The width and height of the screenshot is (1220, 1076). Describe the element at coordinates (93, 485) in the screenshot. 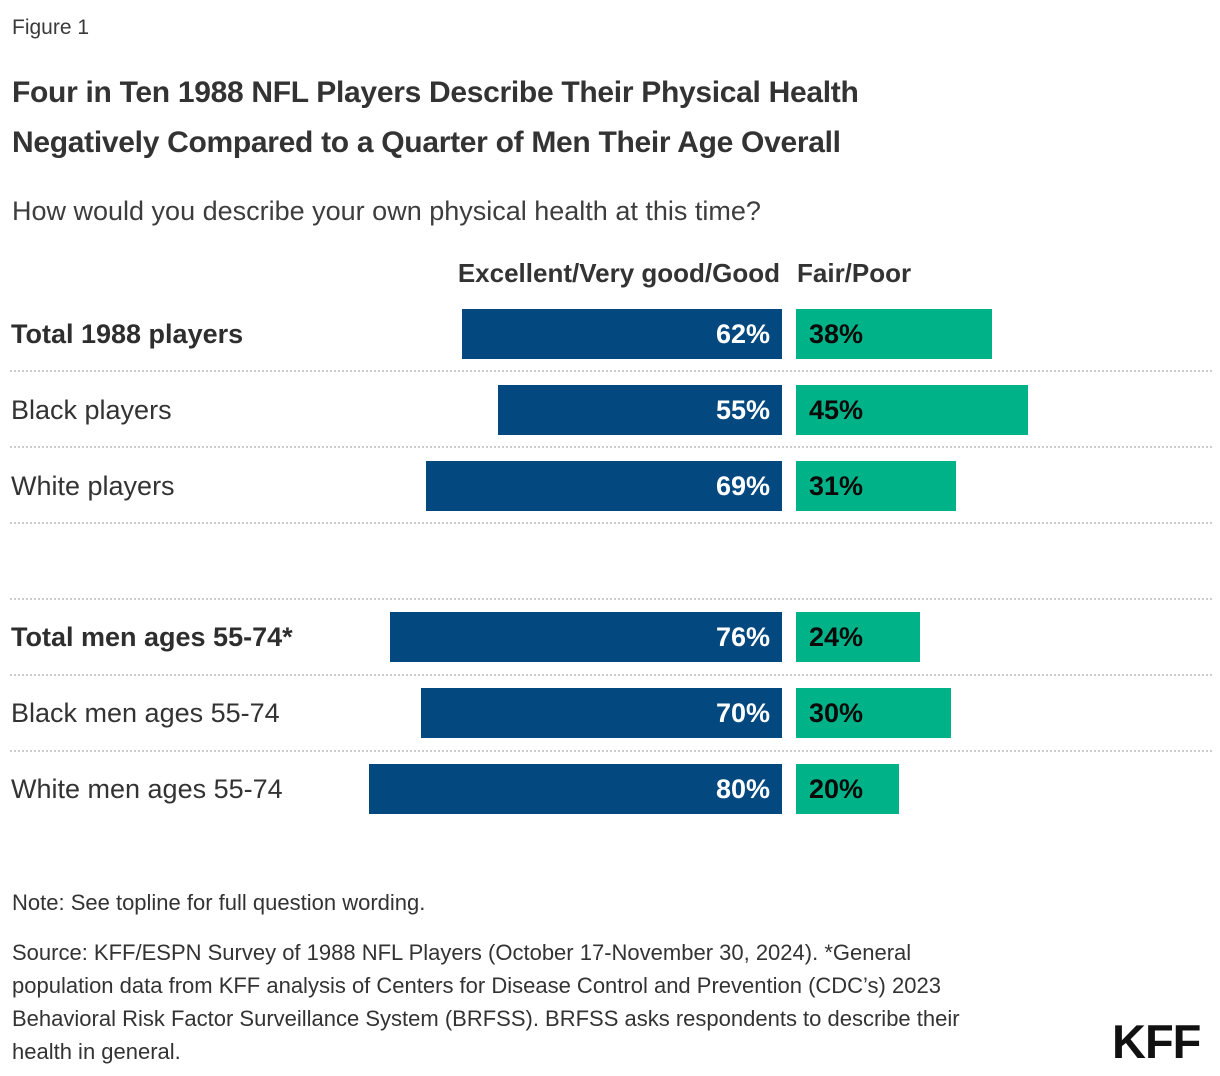

I see `row-label: White players` at that location.